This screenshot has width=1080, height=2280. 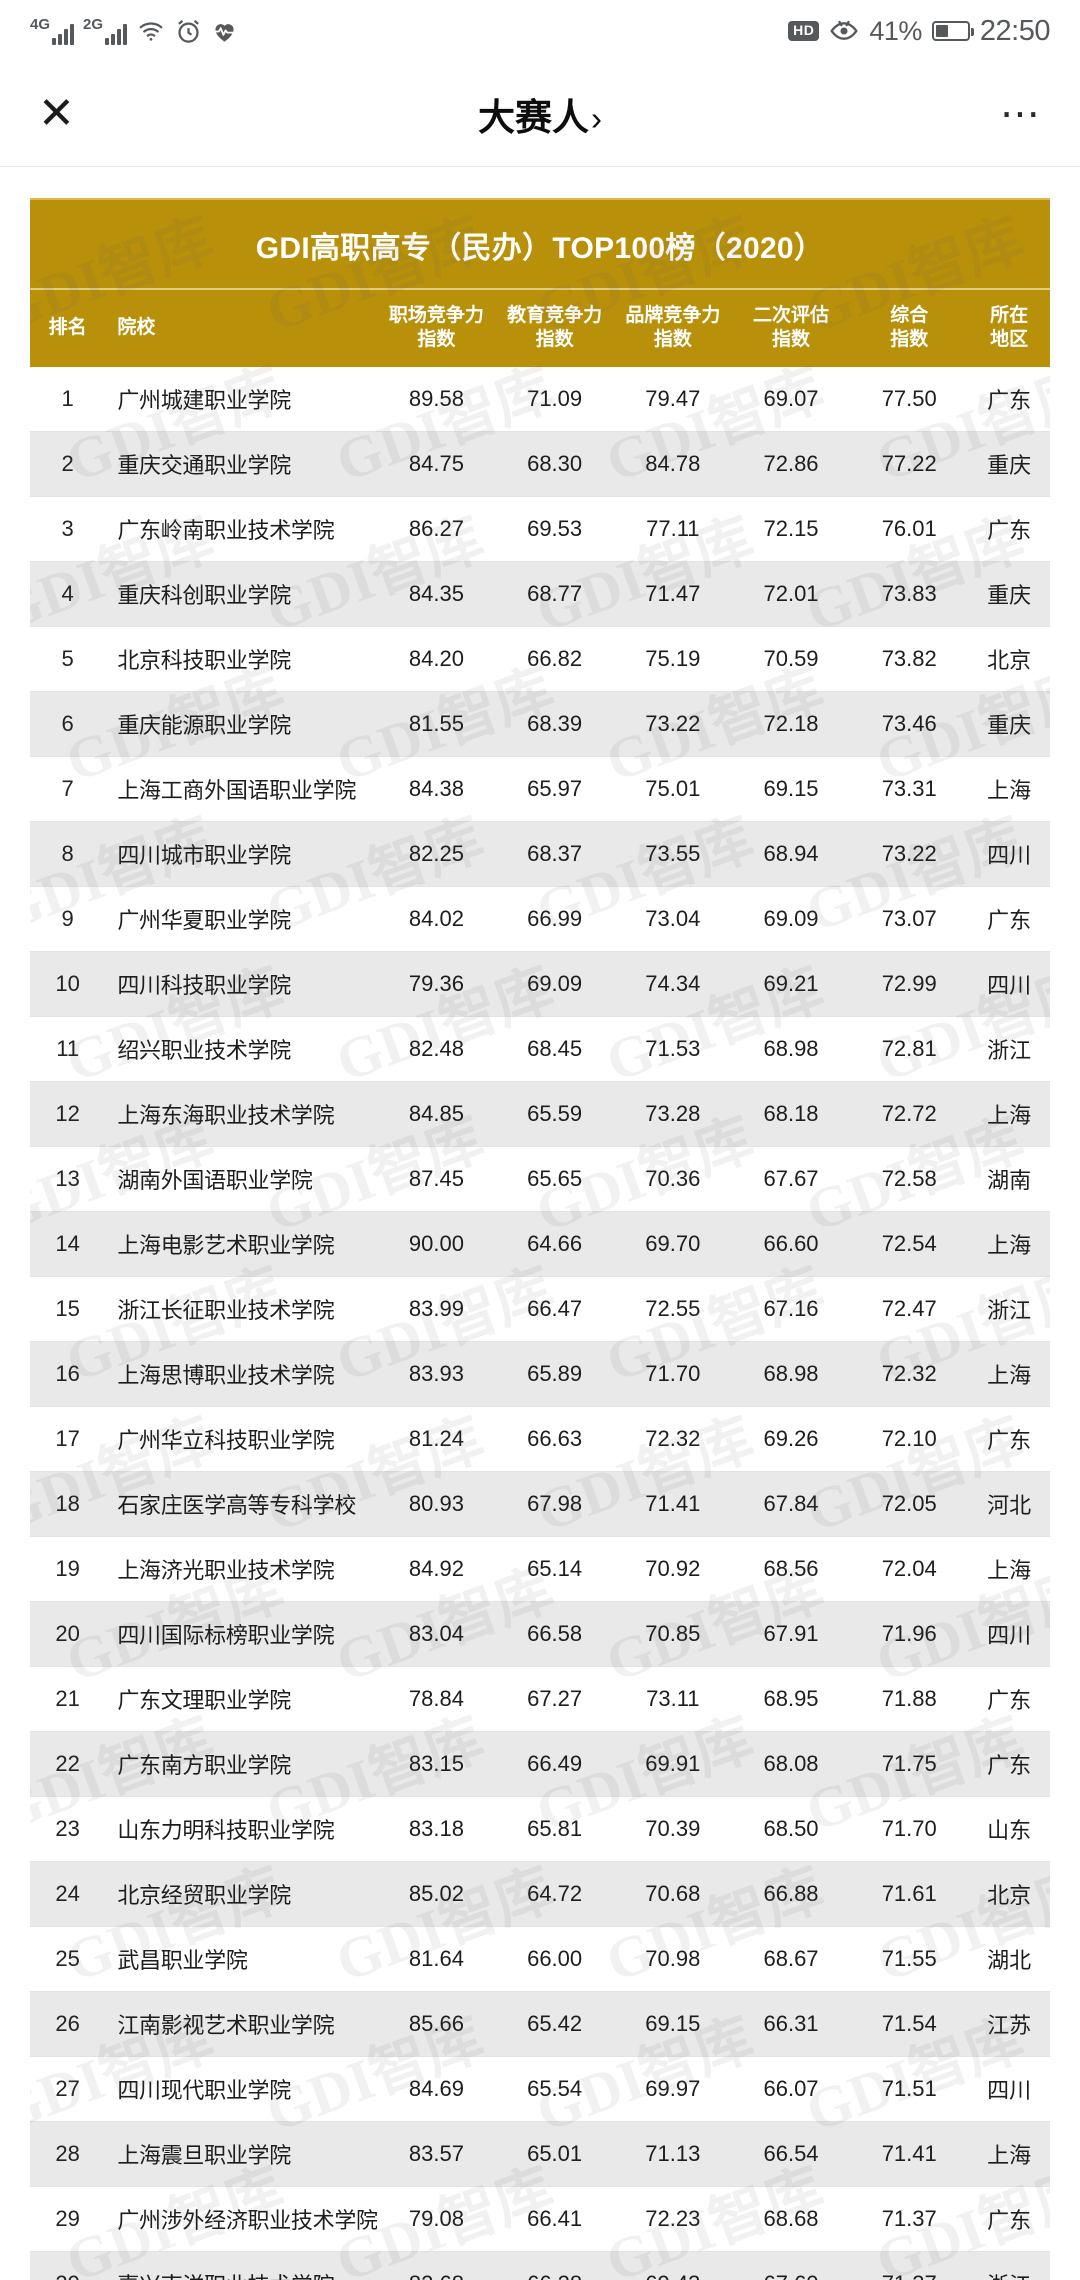 What do you see at coordinates (40, 24) in the screenshot?
I see `network-type-1-label: 4G` at bounding box center [40, 24].